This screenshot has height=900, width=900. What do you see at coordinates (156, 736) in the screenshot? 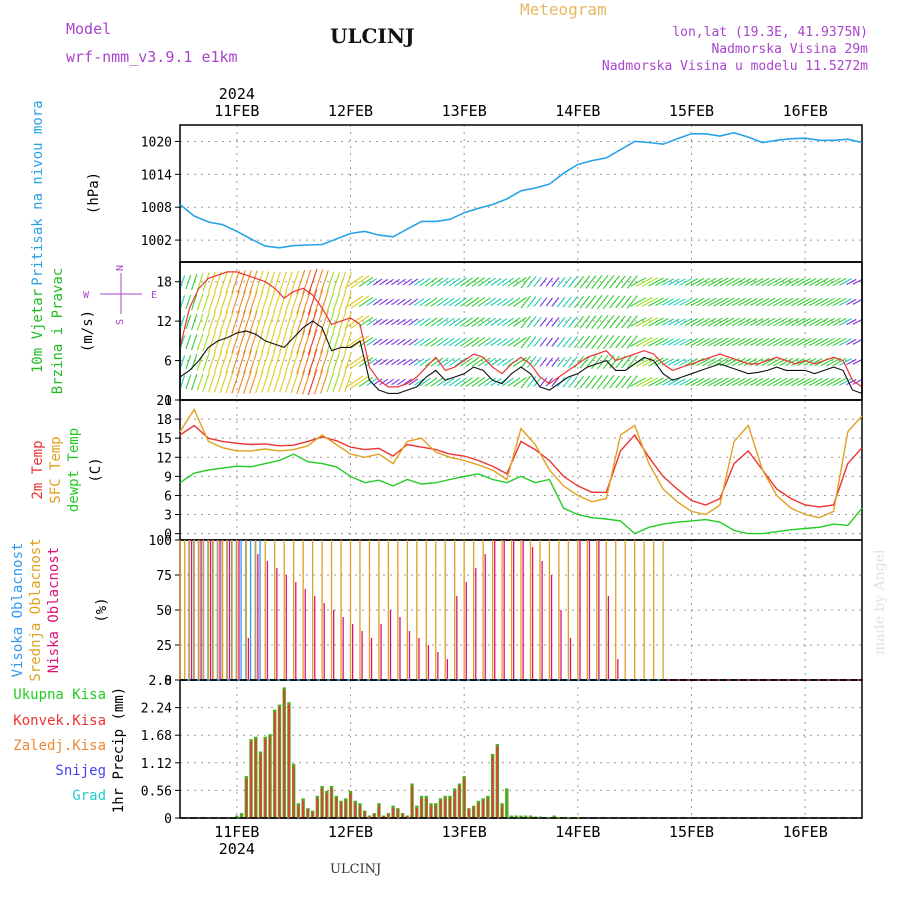
I see `y-tick-label: 1.68` at bounding box center [156, 736].